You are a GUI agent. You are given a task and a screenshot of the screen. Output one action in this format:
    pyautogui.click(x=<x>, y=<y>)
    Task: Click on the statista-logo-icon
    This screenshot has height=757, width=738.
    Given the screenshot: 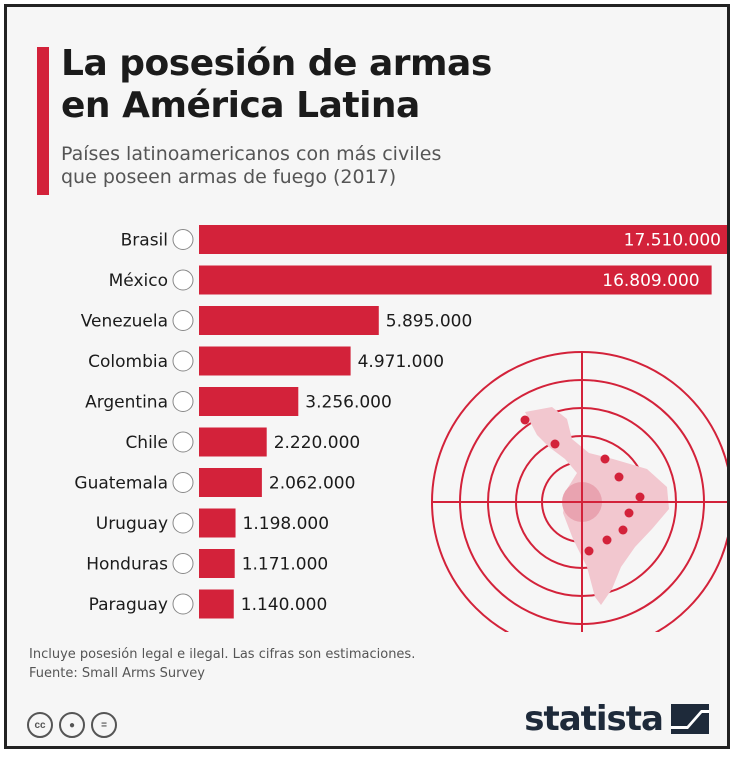 What is the action you would take?
    pyautogui.click(x=690, y=719)
    